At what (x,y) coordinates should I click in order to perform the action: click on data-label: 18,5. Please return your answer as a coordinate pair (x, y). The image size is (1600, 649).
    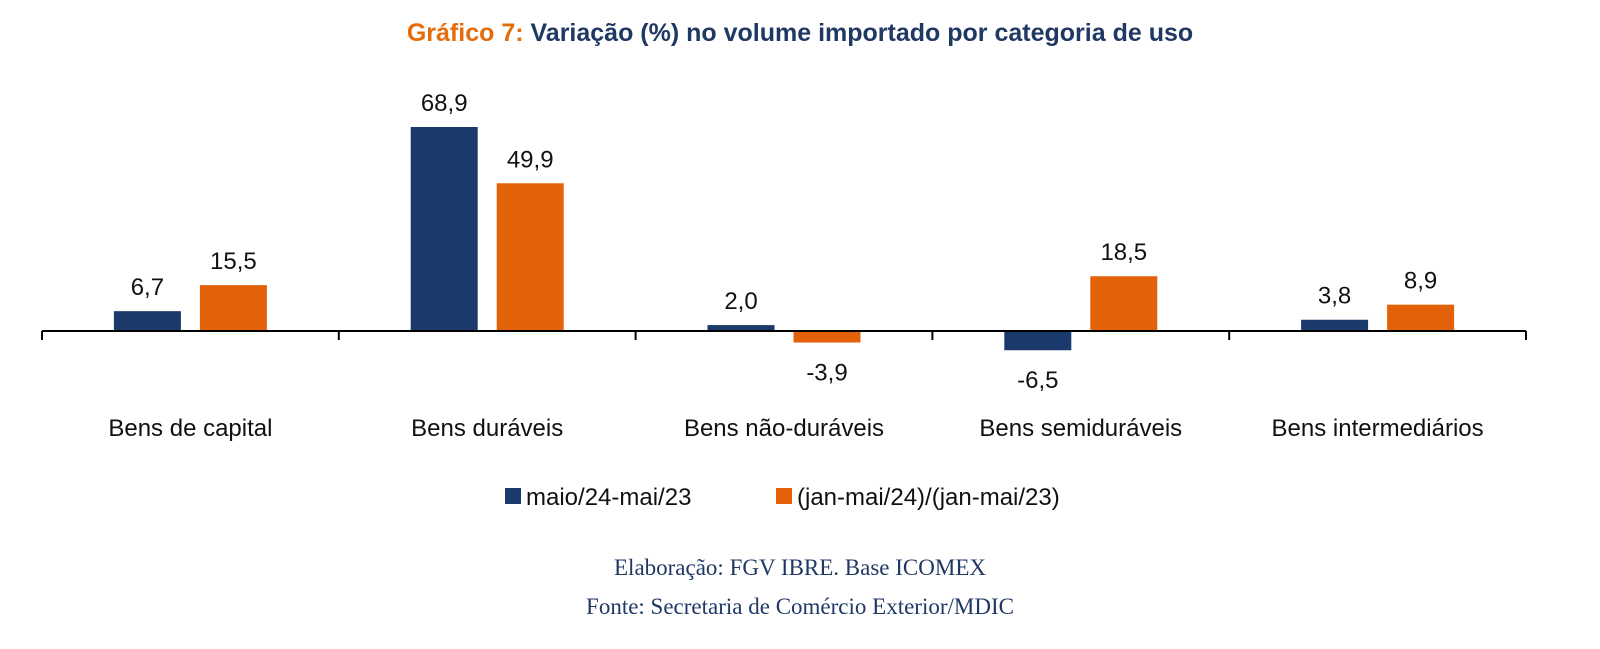
    Looking at the image, I should click on (1123, 252).